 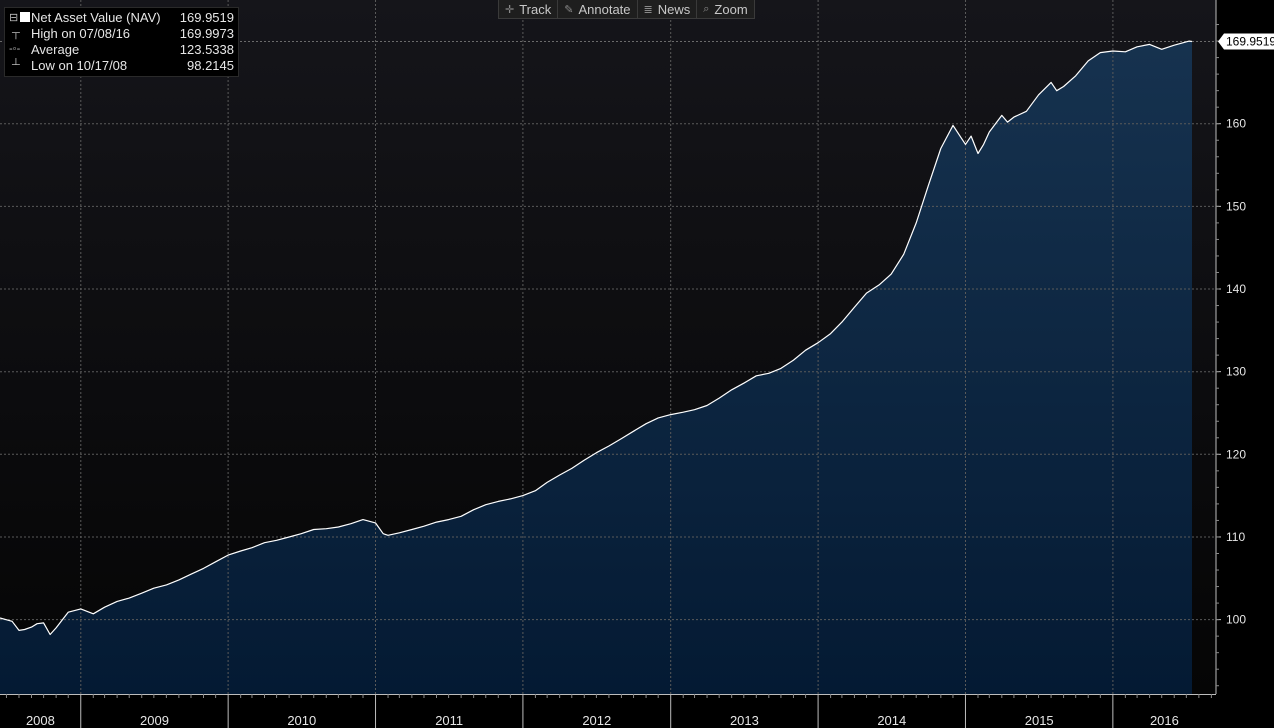 What do you see at coordinates (301, 720) in the screenshot?
I see `x-tick-label: 2010` at bounding box center [301, 720].